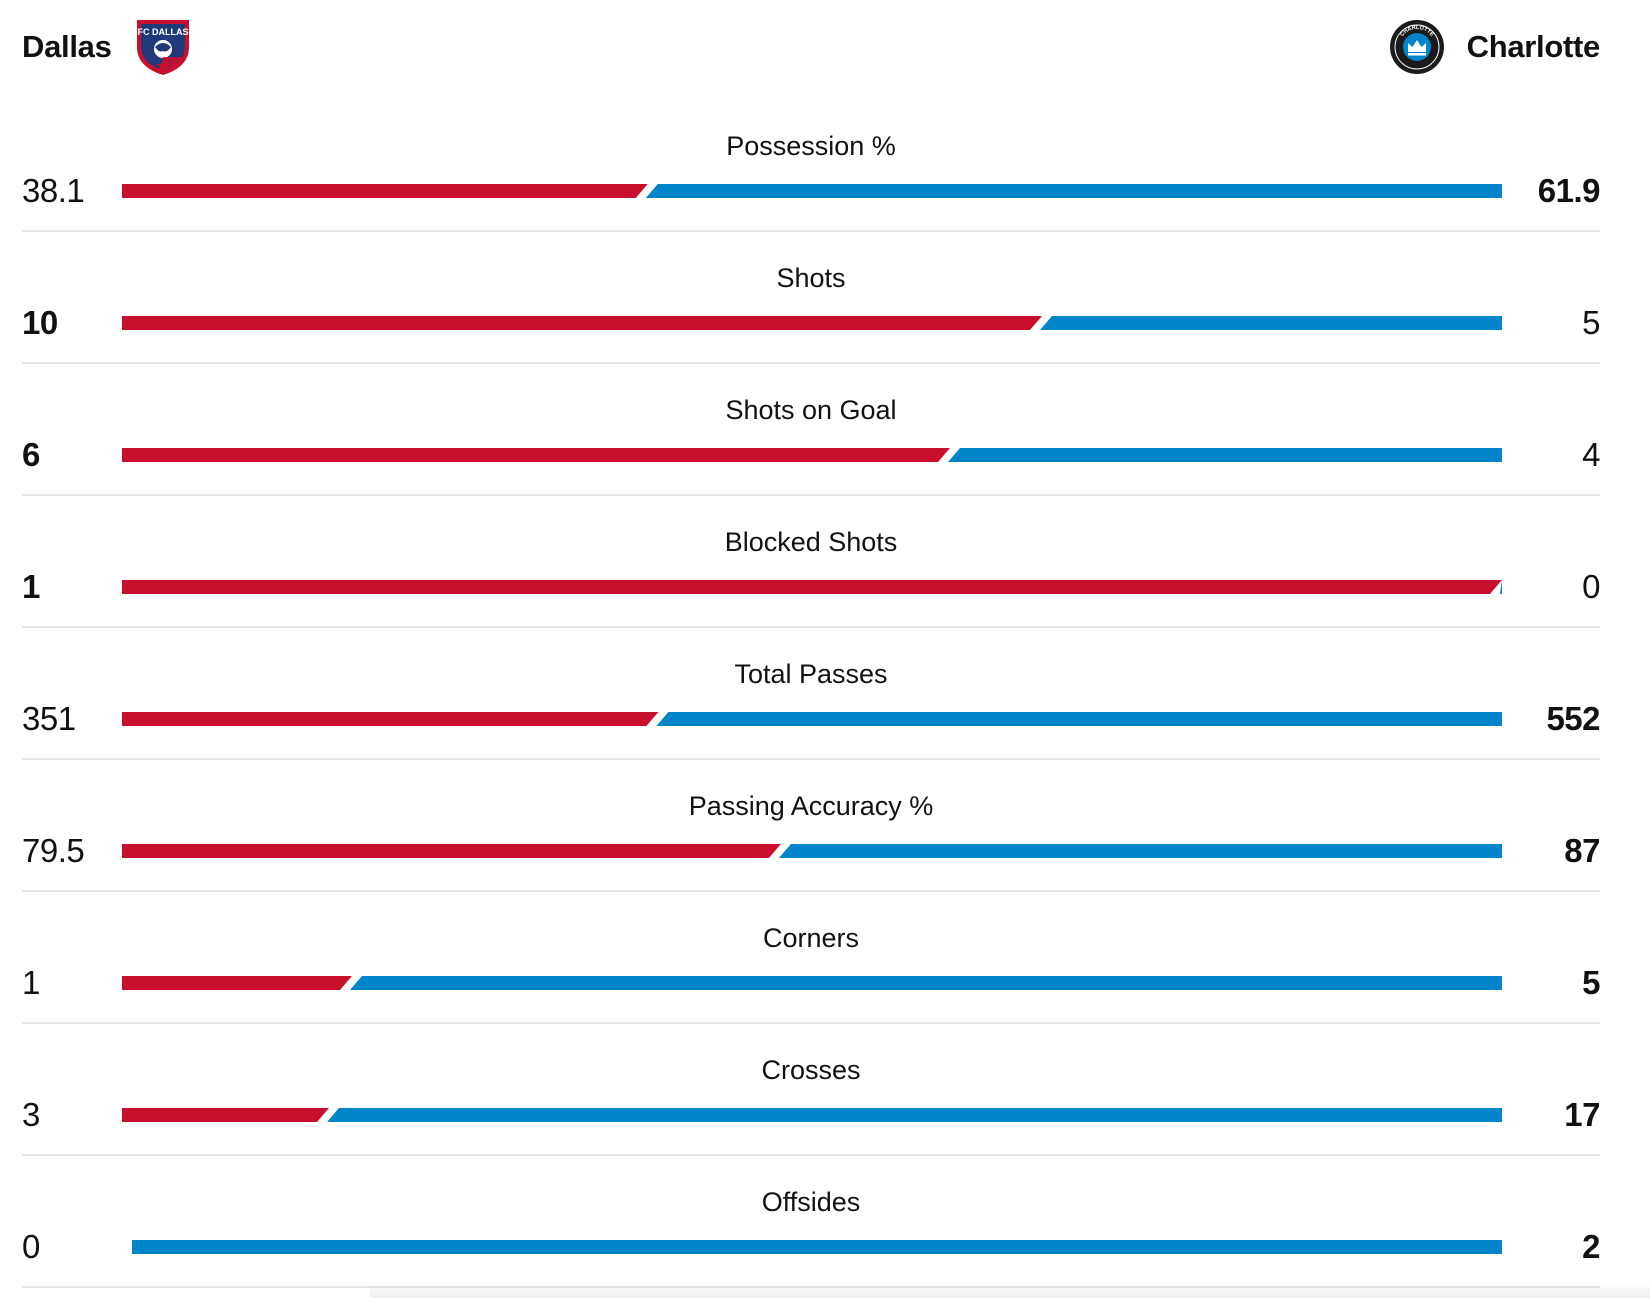  What do you see at coordinates (811, 938) in the screenshot?
I see `stat-label: Corners` at bounding box center [811, 938].